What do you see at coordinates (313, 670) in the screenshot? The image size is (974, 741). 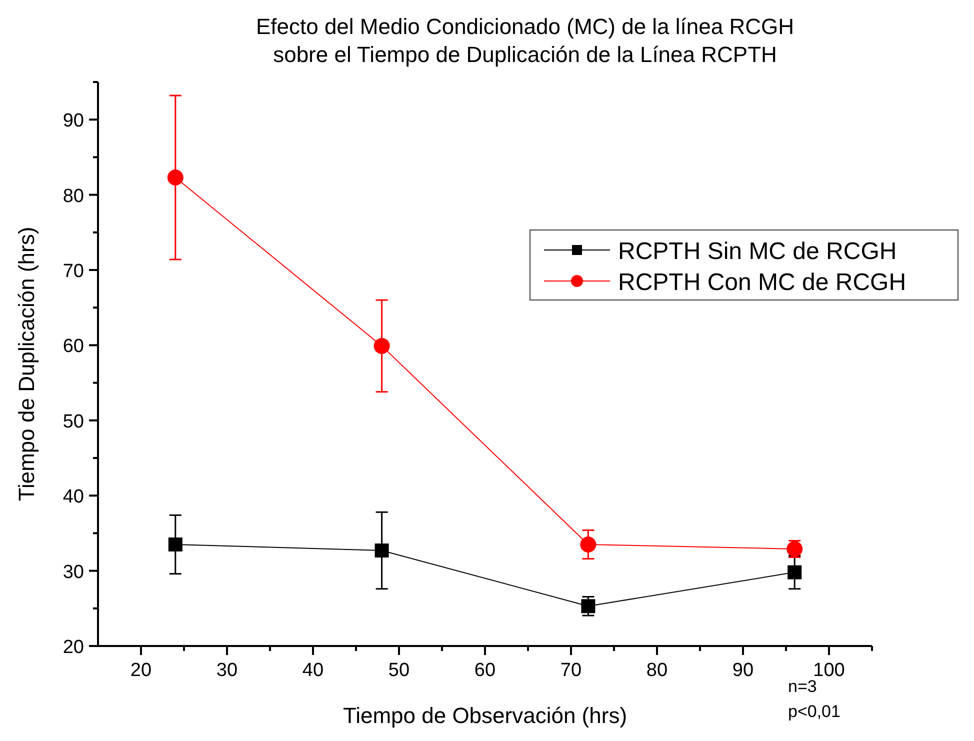 I see `x-tick-label: 40` at bounding box center [313, 670].